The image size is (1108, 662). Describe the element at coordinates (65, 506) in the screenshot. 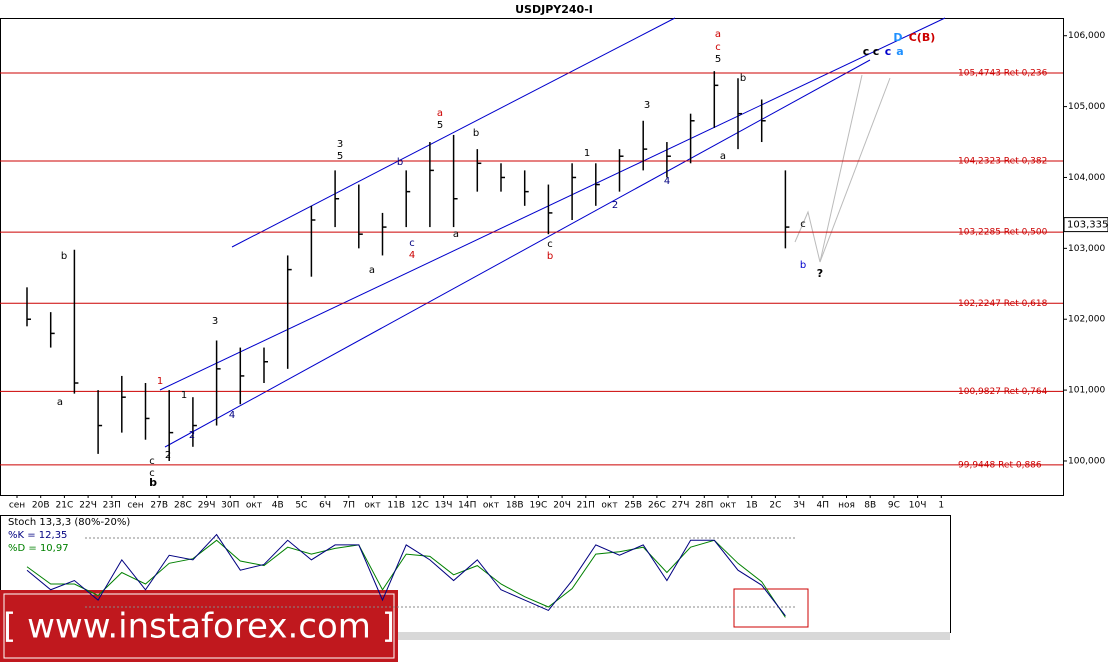

I see `x-tick-label: 21С` at that location.